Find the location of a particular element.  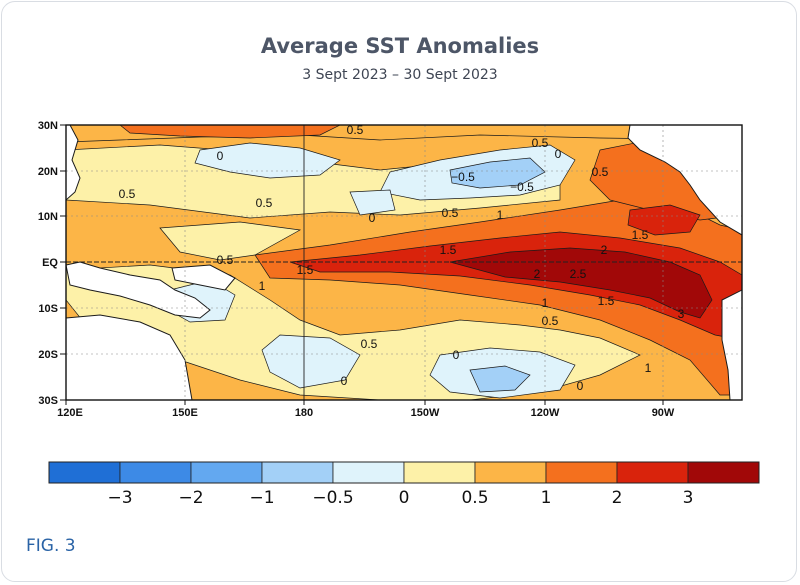

land-north-america is located at coordinates (684, 180).